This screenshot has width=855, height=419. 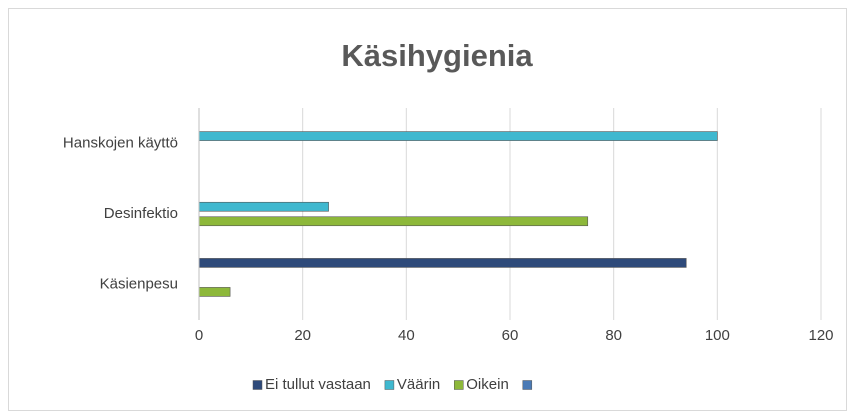 I want to click on y-tick-label: Desinfektio, so click(x=141, y=213).